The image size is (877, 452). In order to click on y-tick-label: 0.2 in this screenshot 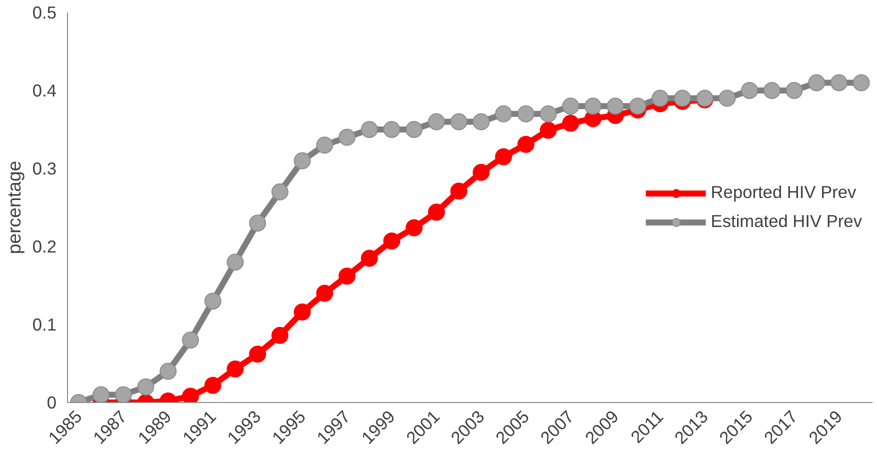, I will do `click(44, 246)`.